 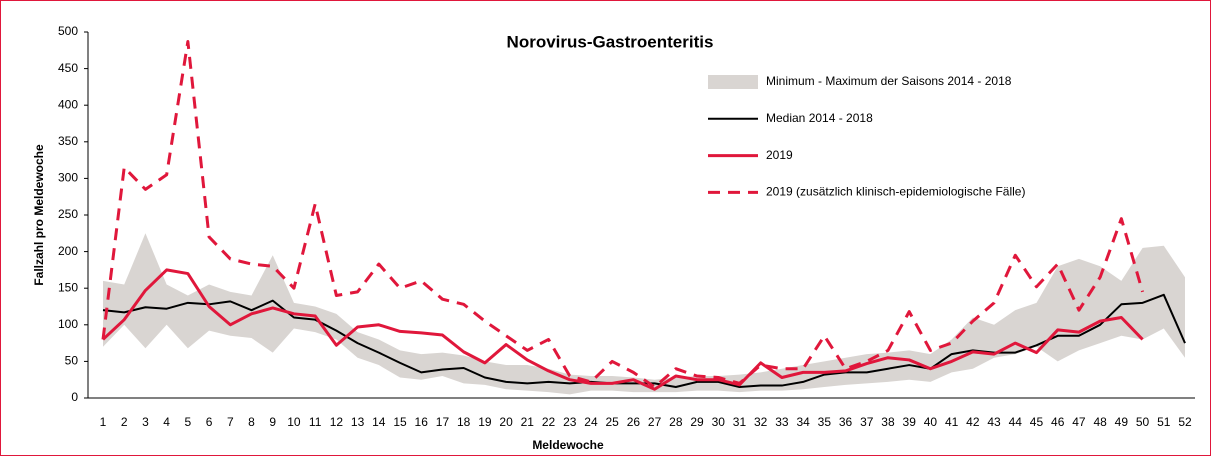 What do you see at coordinates (315, 422) in the screenshot?
I see `x-tick-label: 11` at bounding box center [315, 422].